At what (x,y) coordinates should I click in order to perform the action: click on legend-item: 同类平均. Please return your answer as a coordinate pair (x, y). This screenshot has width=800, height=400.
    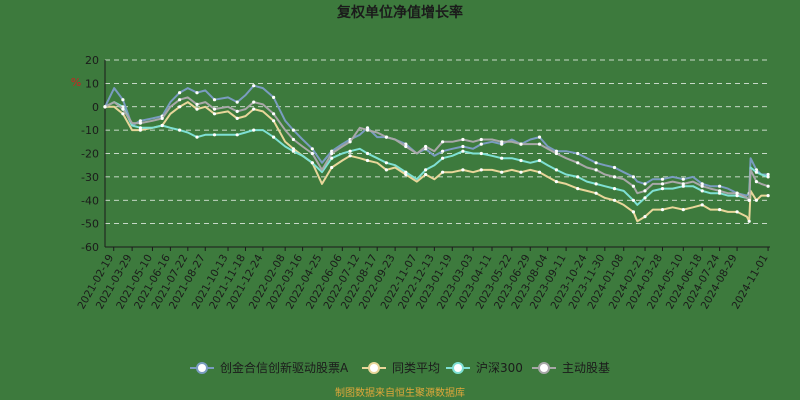
    Looking at the image, I should click on (401, 368).